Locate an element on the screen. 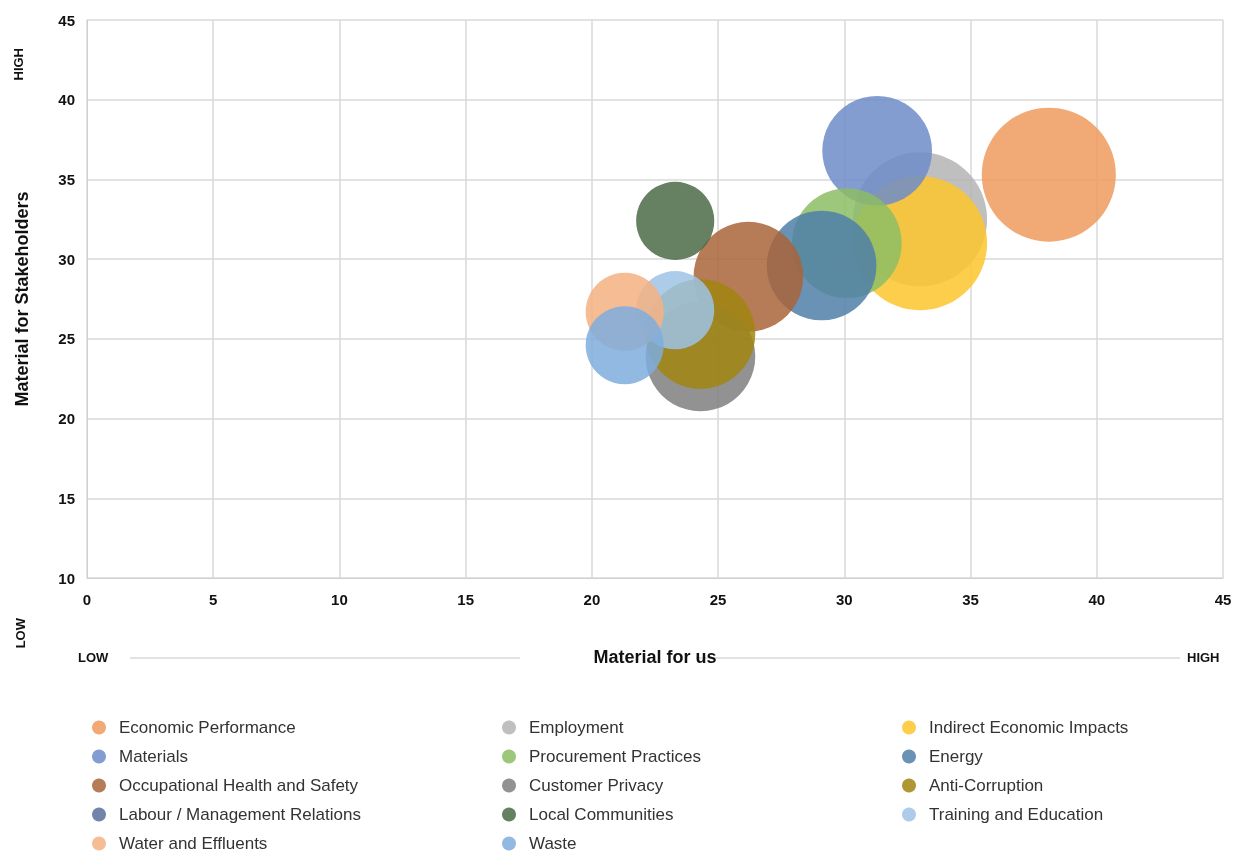 The image size is (1241, 862). y-tick-label: 30 is located at coordinates (66, 259).